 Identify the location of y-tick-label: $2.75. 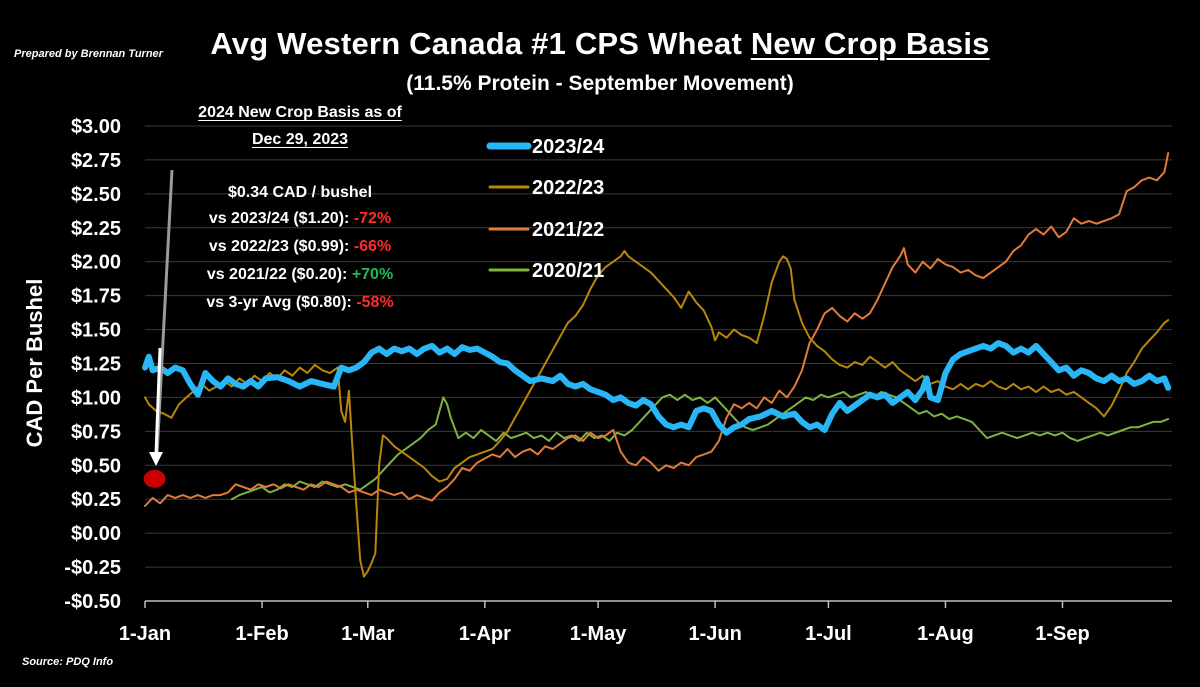
(96, 161).